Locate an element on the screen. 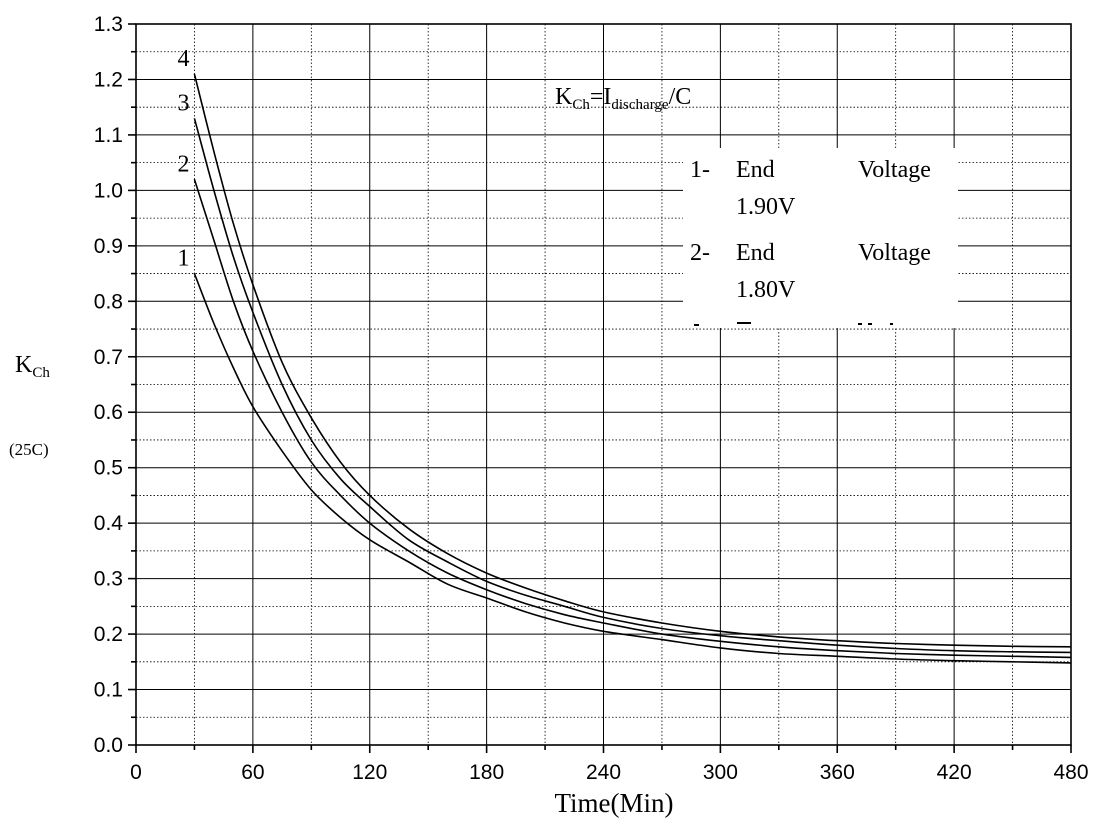 The height and width of the screenshot is (832, 1103). y-axis-note: (25C) is located at coordinates (29, 449).